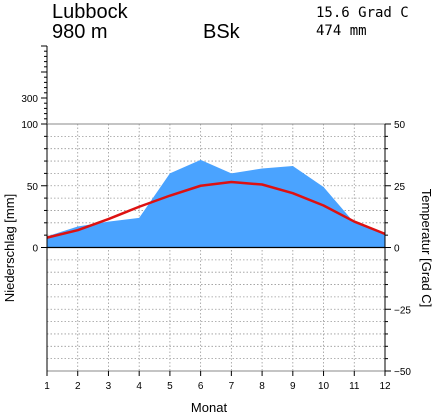 The width and height of the screenshot is (436, 420). What do you see at coordinates (397, 249) in the screenshot?
I see `right-tick-label: 0` at bounding box center [397, 249].